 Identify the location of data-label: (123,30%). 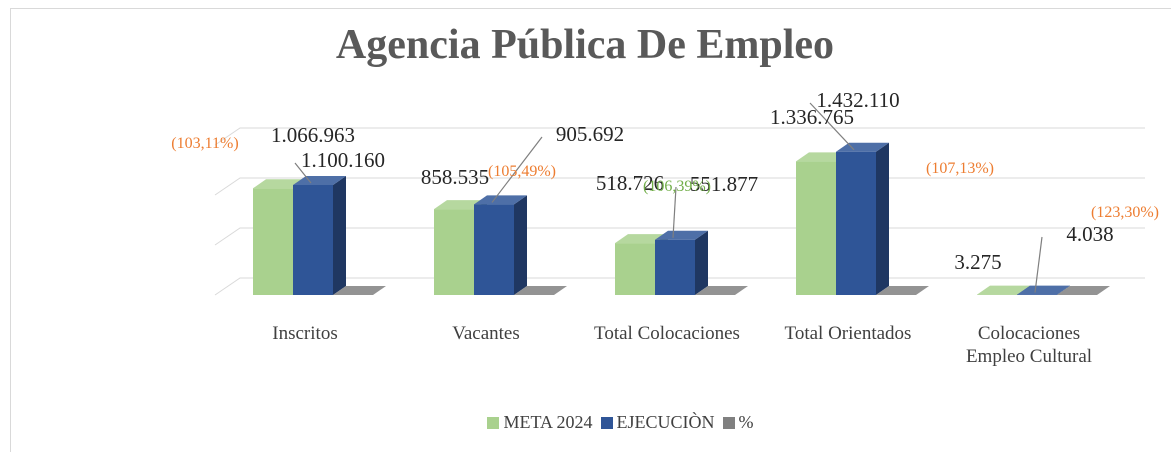
(1125, 212).